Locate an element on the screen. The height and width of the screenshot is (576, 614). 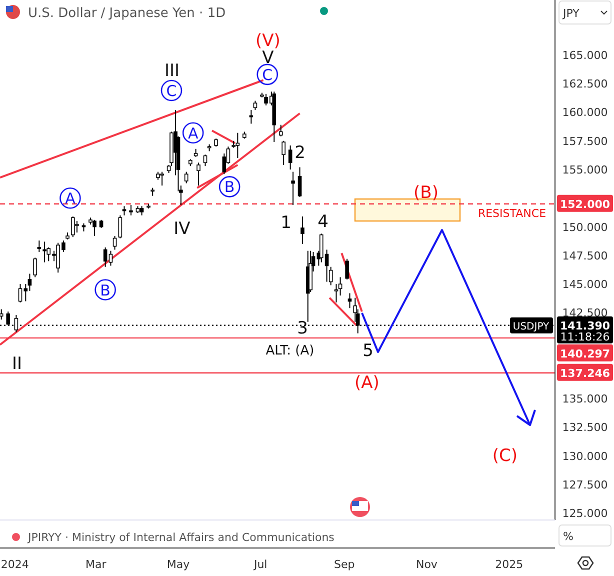
annotation: 1 is located at coordinates (286, 222).